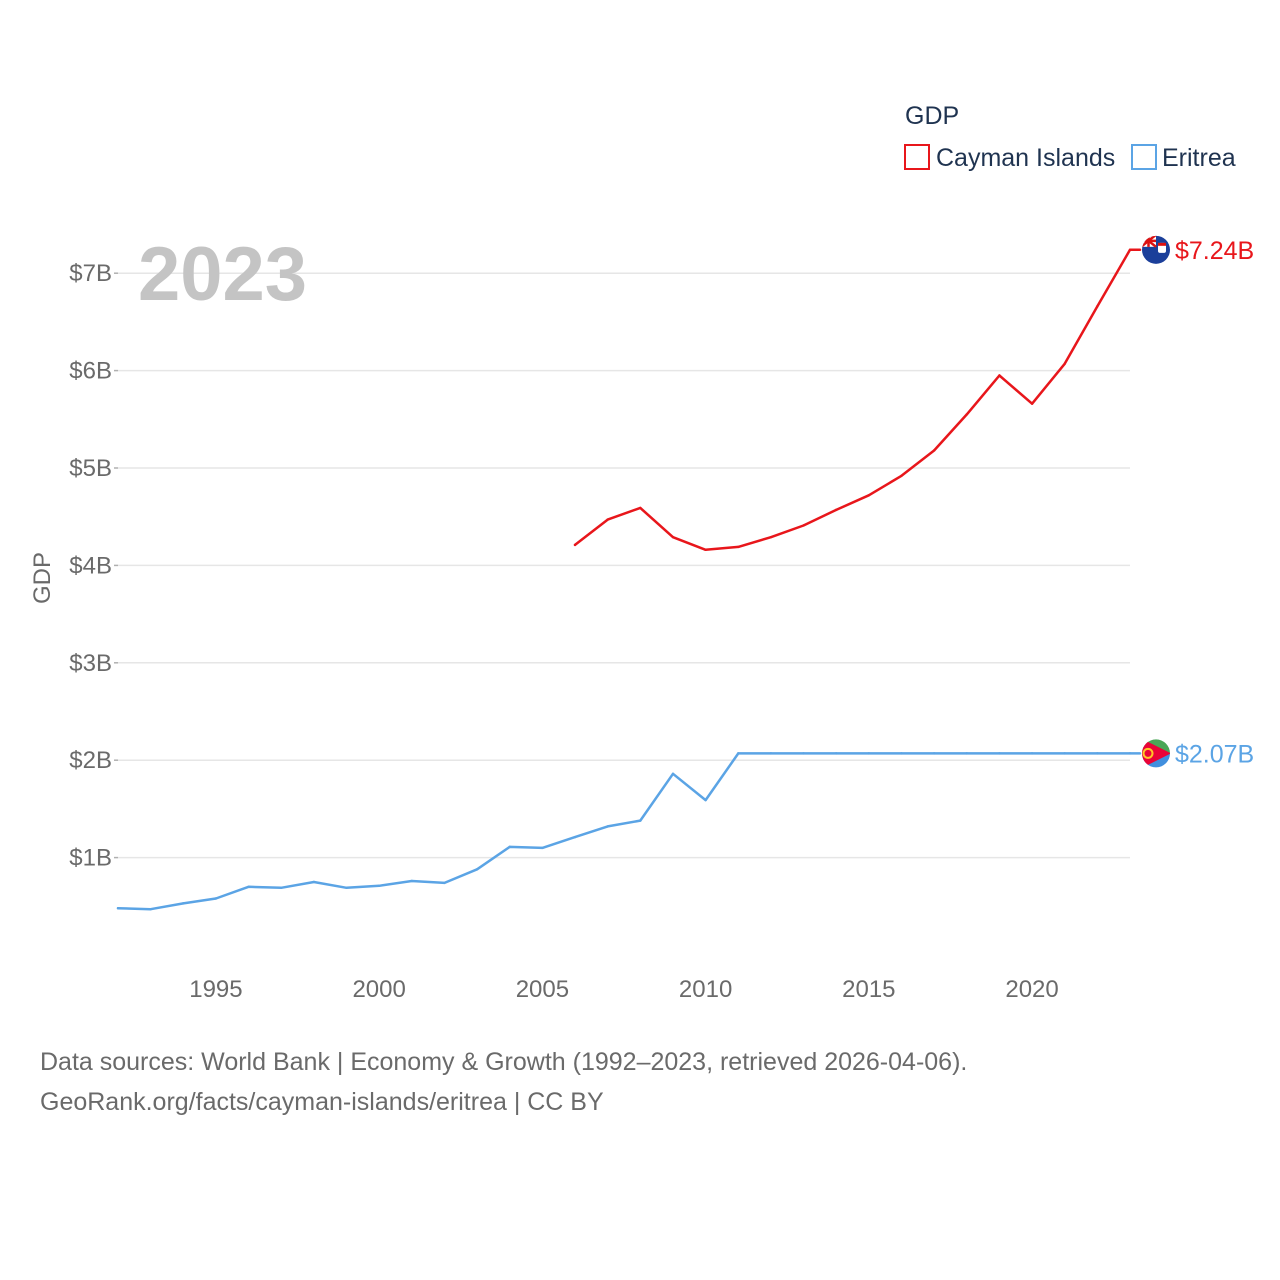  What do you see at coordinates (90, 760) in the screenshot?
I see `y-tick-label: $2B` at bounding box center [90, 760].